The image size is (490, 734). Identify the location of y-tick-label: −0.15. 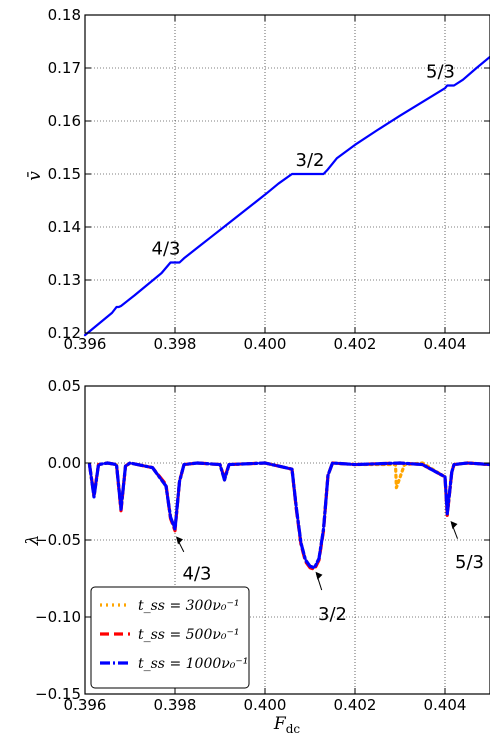
(58, 694).